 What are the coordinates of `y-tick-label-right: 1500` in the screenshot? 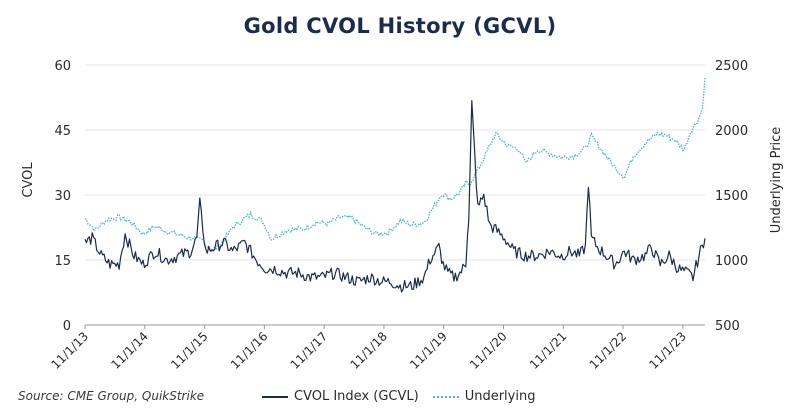 It's located at (731, 196).